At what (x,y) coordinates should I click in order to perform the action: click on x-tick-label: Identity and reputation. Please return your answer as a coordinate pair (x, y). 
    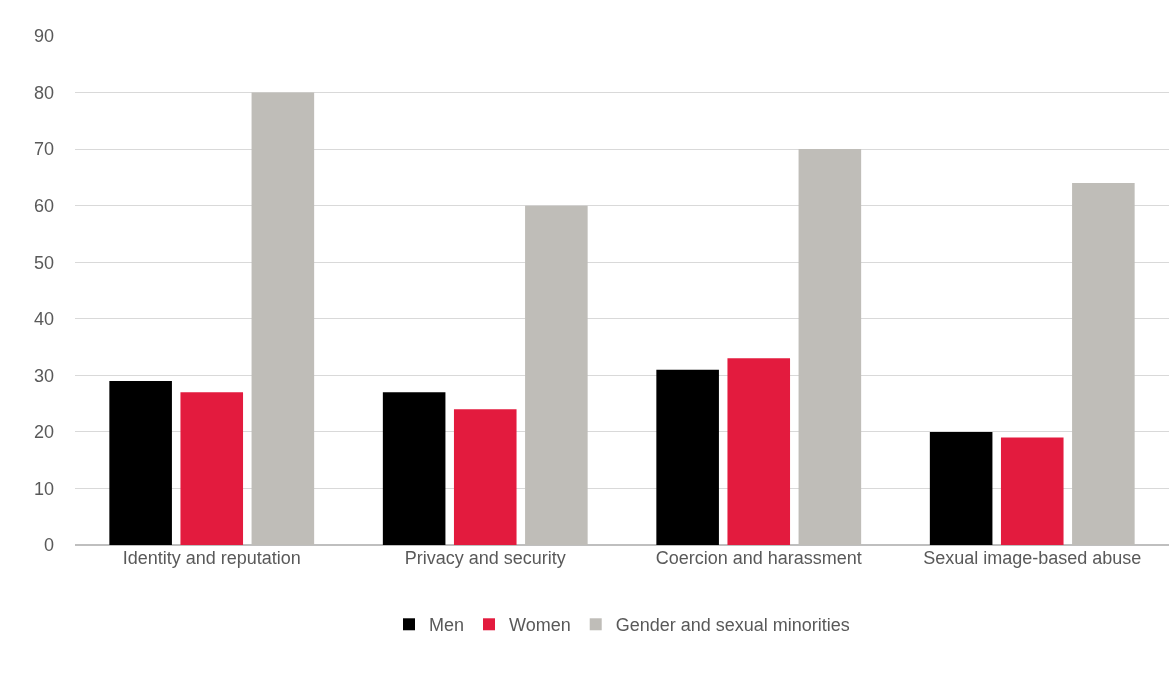
    Looking at the image, I should click on (211, 558).